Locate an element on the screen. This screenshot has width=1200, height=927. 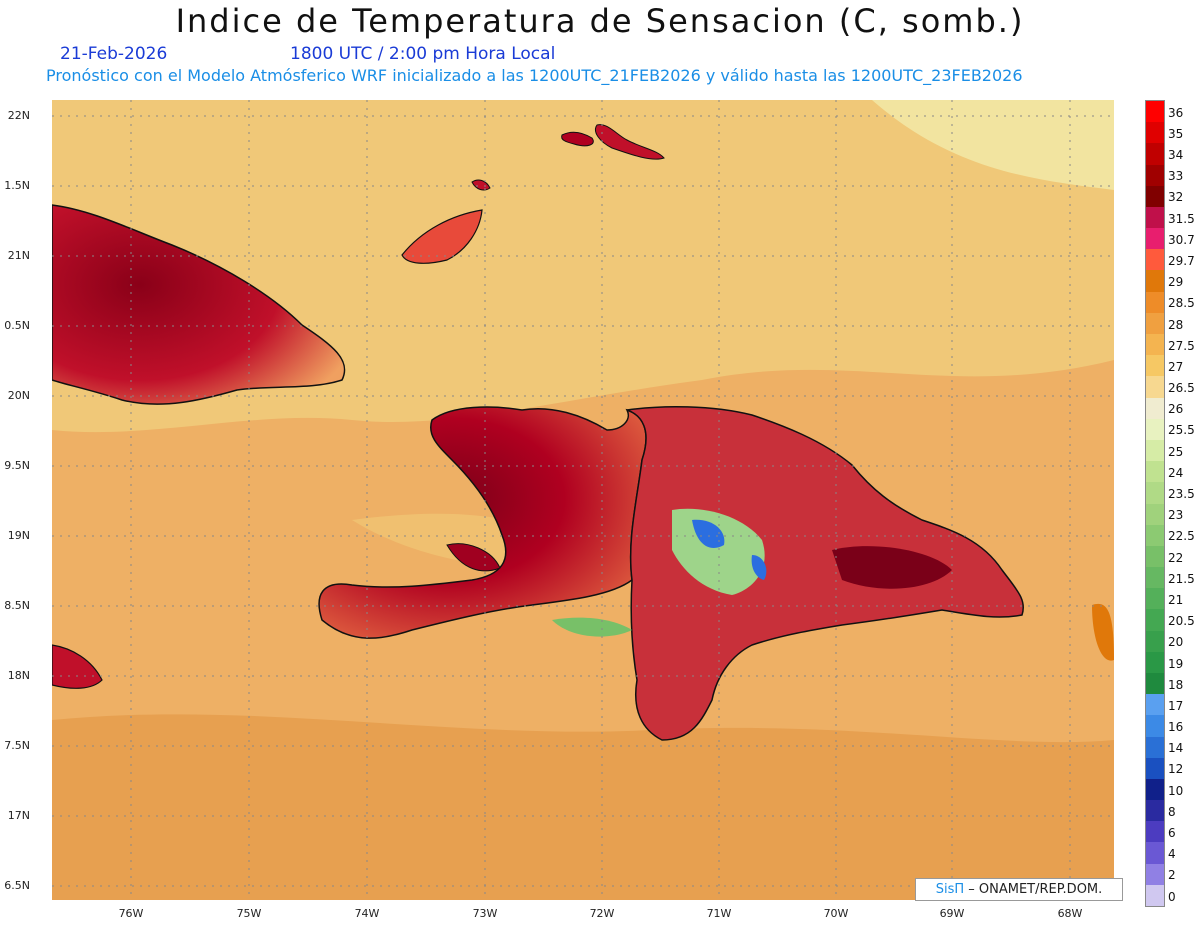
credit-brand: SisΠ is located at coordinates (950, 889).